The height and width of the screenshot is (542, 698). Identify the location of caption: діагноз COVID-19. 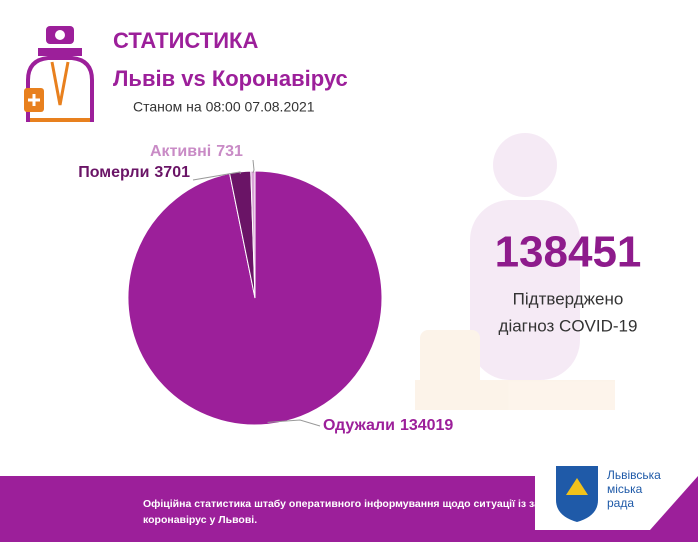
(568, 325).